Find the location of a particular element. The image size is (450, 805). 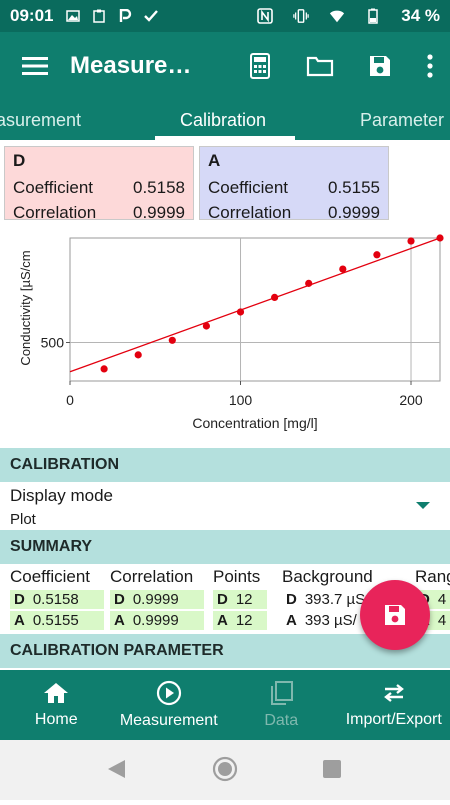

summary-col-header: Correlation is located at coordinates (157, 577).